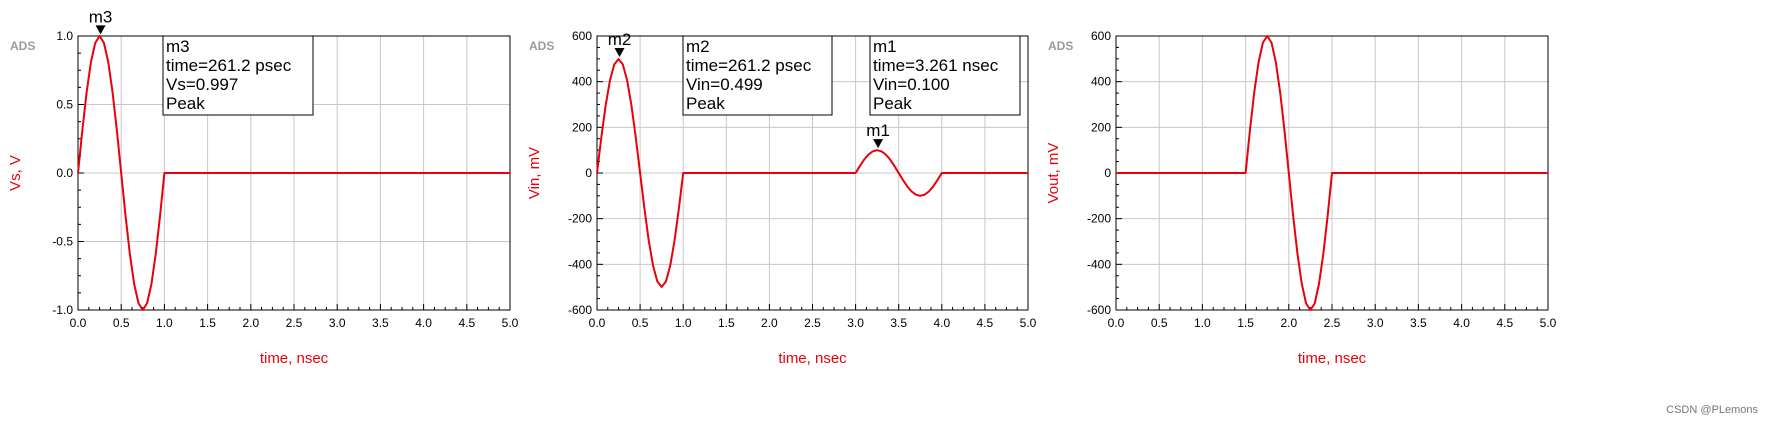 This screenshot has width=1768, height=427. I want to click on readout-line: m1, so click(885, 46).